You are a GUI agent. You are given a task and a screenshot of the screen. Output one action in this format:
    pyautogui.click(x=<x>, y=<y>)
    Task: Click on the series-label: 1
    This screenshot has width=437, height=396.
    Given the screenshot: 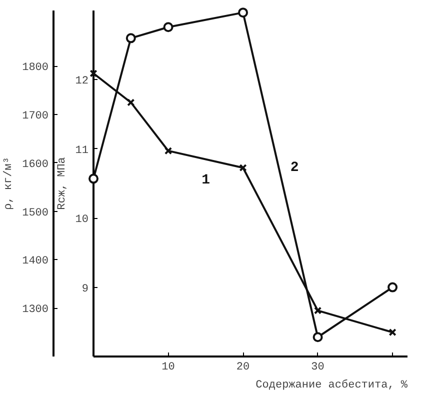 What is the action you would take?
    pyautogui.click(x=206, y=180)
    